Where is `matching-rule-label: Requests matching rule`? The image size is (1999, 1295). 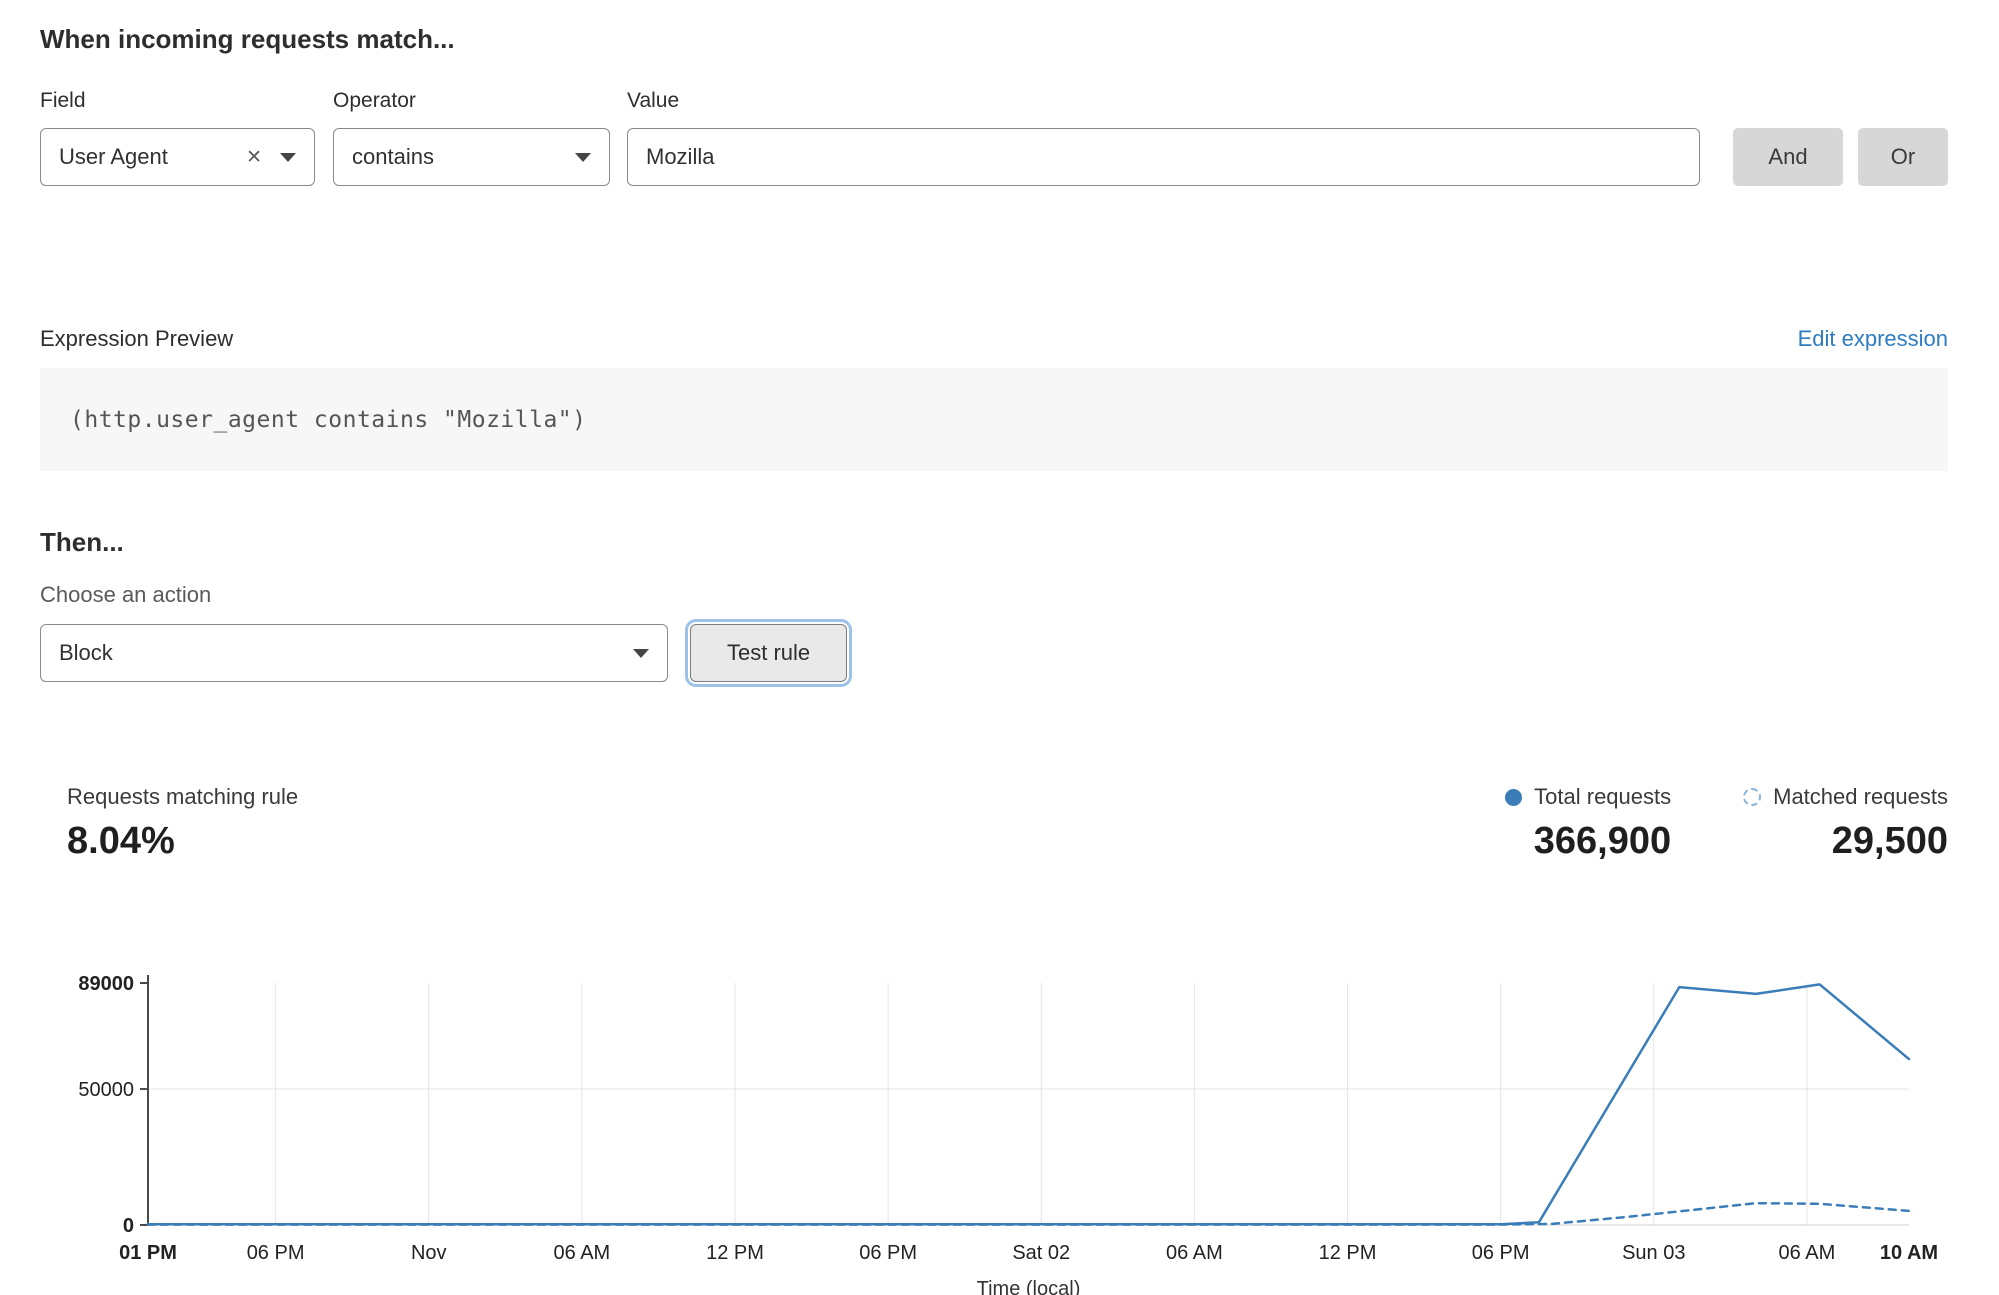 matching-rule-label: Requests matching rule is located at coordinates (183, 796).